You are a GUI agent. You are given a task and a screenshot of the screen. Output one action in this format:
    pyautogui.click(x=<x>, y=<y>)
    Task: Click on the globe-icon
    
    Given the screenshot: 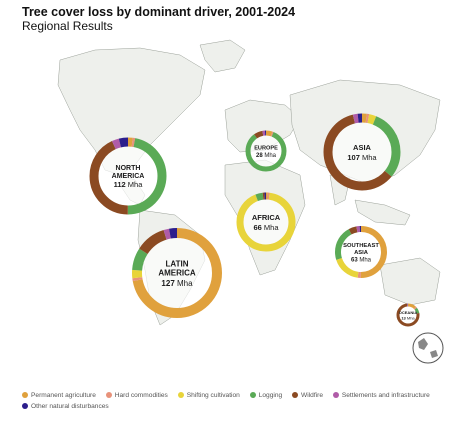 What is the action you would take?
    pyautogui.click(x=428, y=348)
    